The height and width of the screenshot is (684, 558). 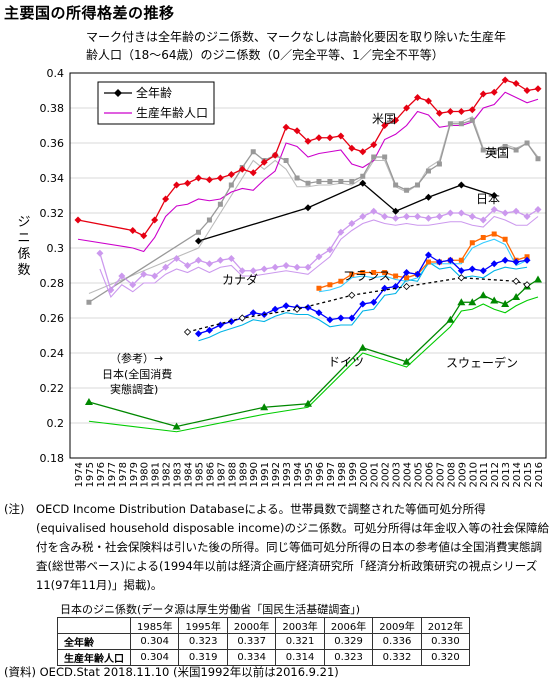 What do you see at coordinates (251, 641) in the screenshot?
I see `table-cell: 0.337` at bounding box center [251, 641].